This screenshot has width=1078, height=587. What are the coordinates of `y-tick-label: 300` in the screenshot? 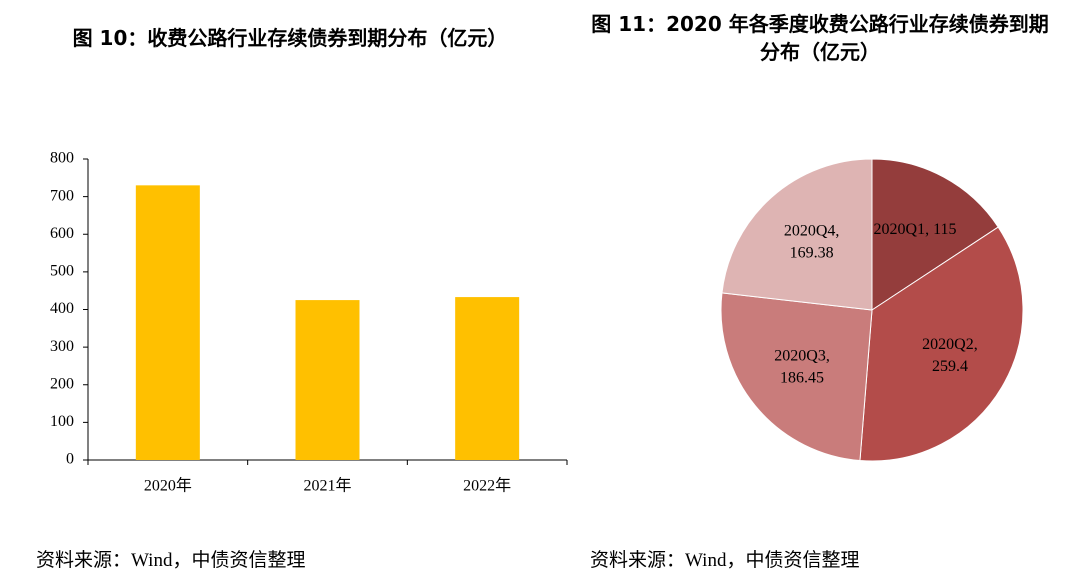 It's located at (62, 346).